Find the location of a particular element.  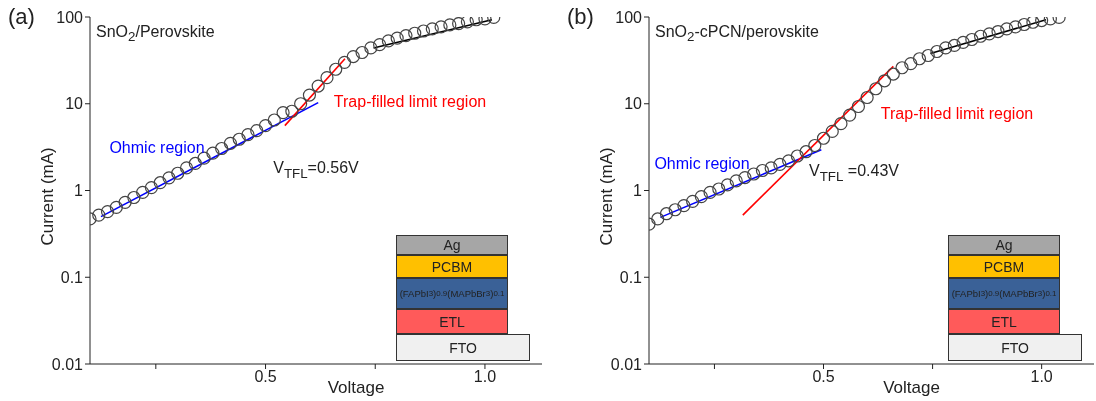

annotation: V$_{TFL}$=0.56V is located at coordinates (316, 170).